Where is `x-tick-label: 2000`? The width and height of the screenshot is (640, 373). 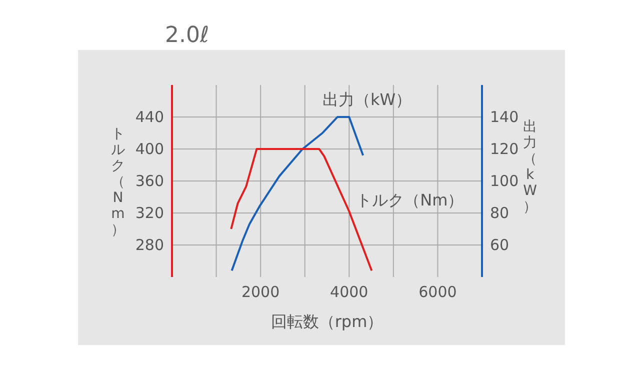
x-tick-label: 2000 is located at coordinates (260, 292).